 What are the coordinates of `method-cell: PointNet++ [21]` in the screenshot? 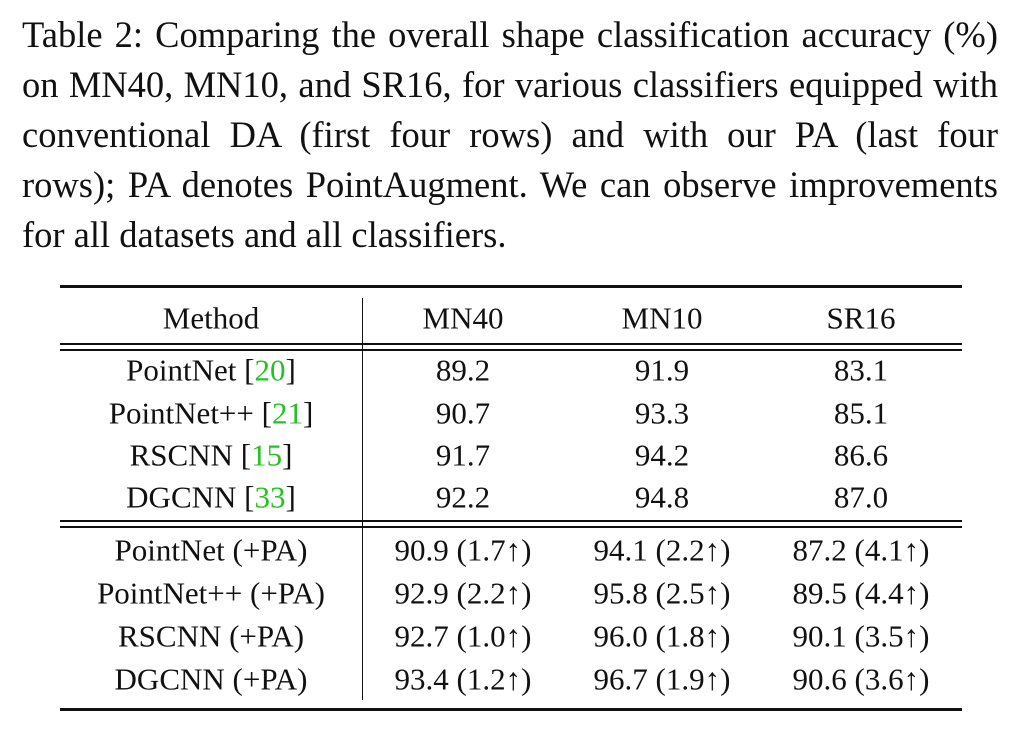 It's located at (211, 413).